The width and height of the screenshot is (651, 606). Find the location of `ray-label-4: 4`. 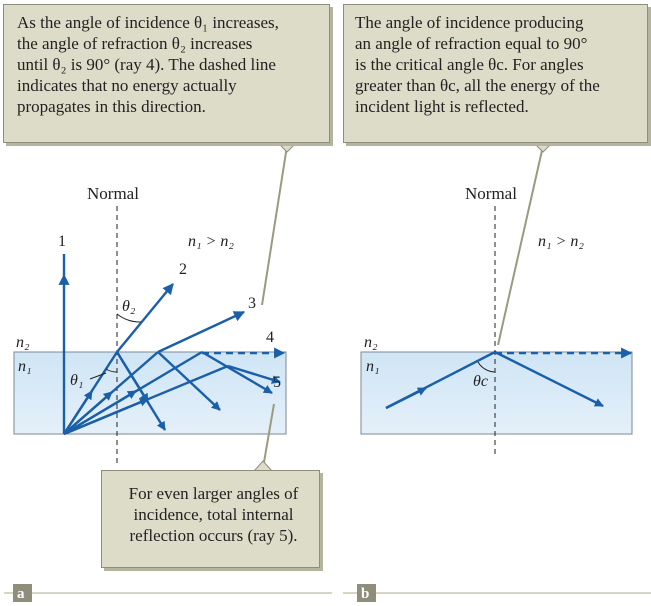

ray-label-4: 4 is located at coordinates (270, 337).